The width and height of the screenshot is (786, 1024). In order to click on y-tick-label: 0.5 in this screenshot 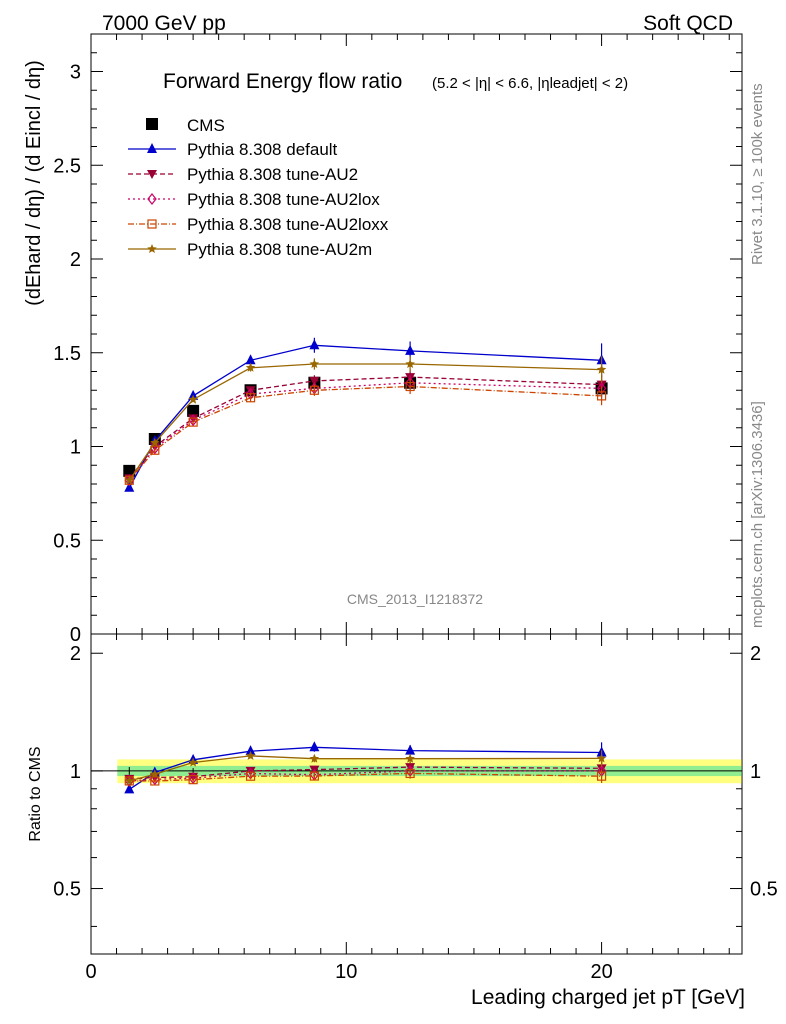, I will do `click(67, 541)`.